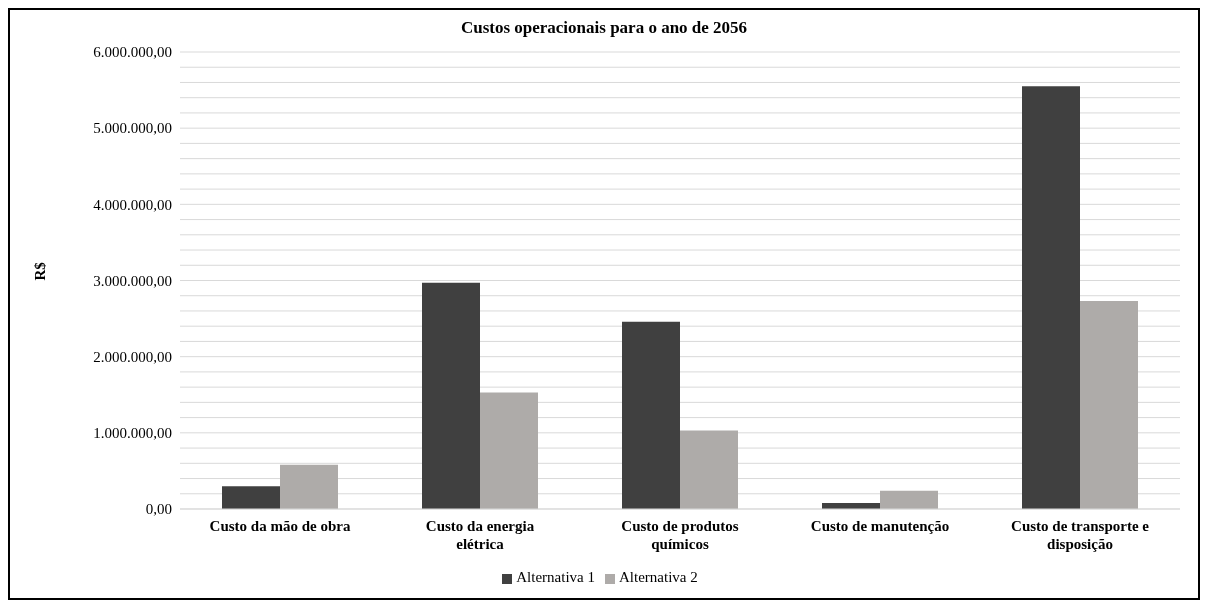  What do you see at coordinates (880, 526) in the screenshot?
I see `x-tick-label: Custo de manutenção` at bounding box center [880, 526].